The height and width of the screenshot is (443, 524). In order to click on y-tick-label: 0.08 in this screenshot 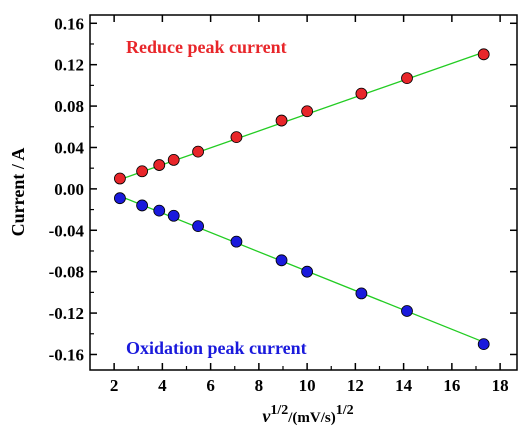, I will do `click(69, 106)`.